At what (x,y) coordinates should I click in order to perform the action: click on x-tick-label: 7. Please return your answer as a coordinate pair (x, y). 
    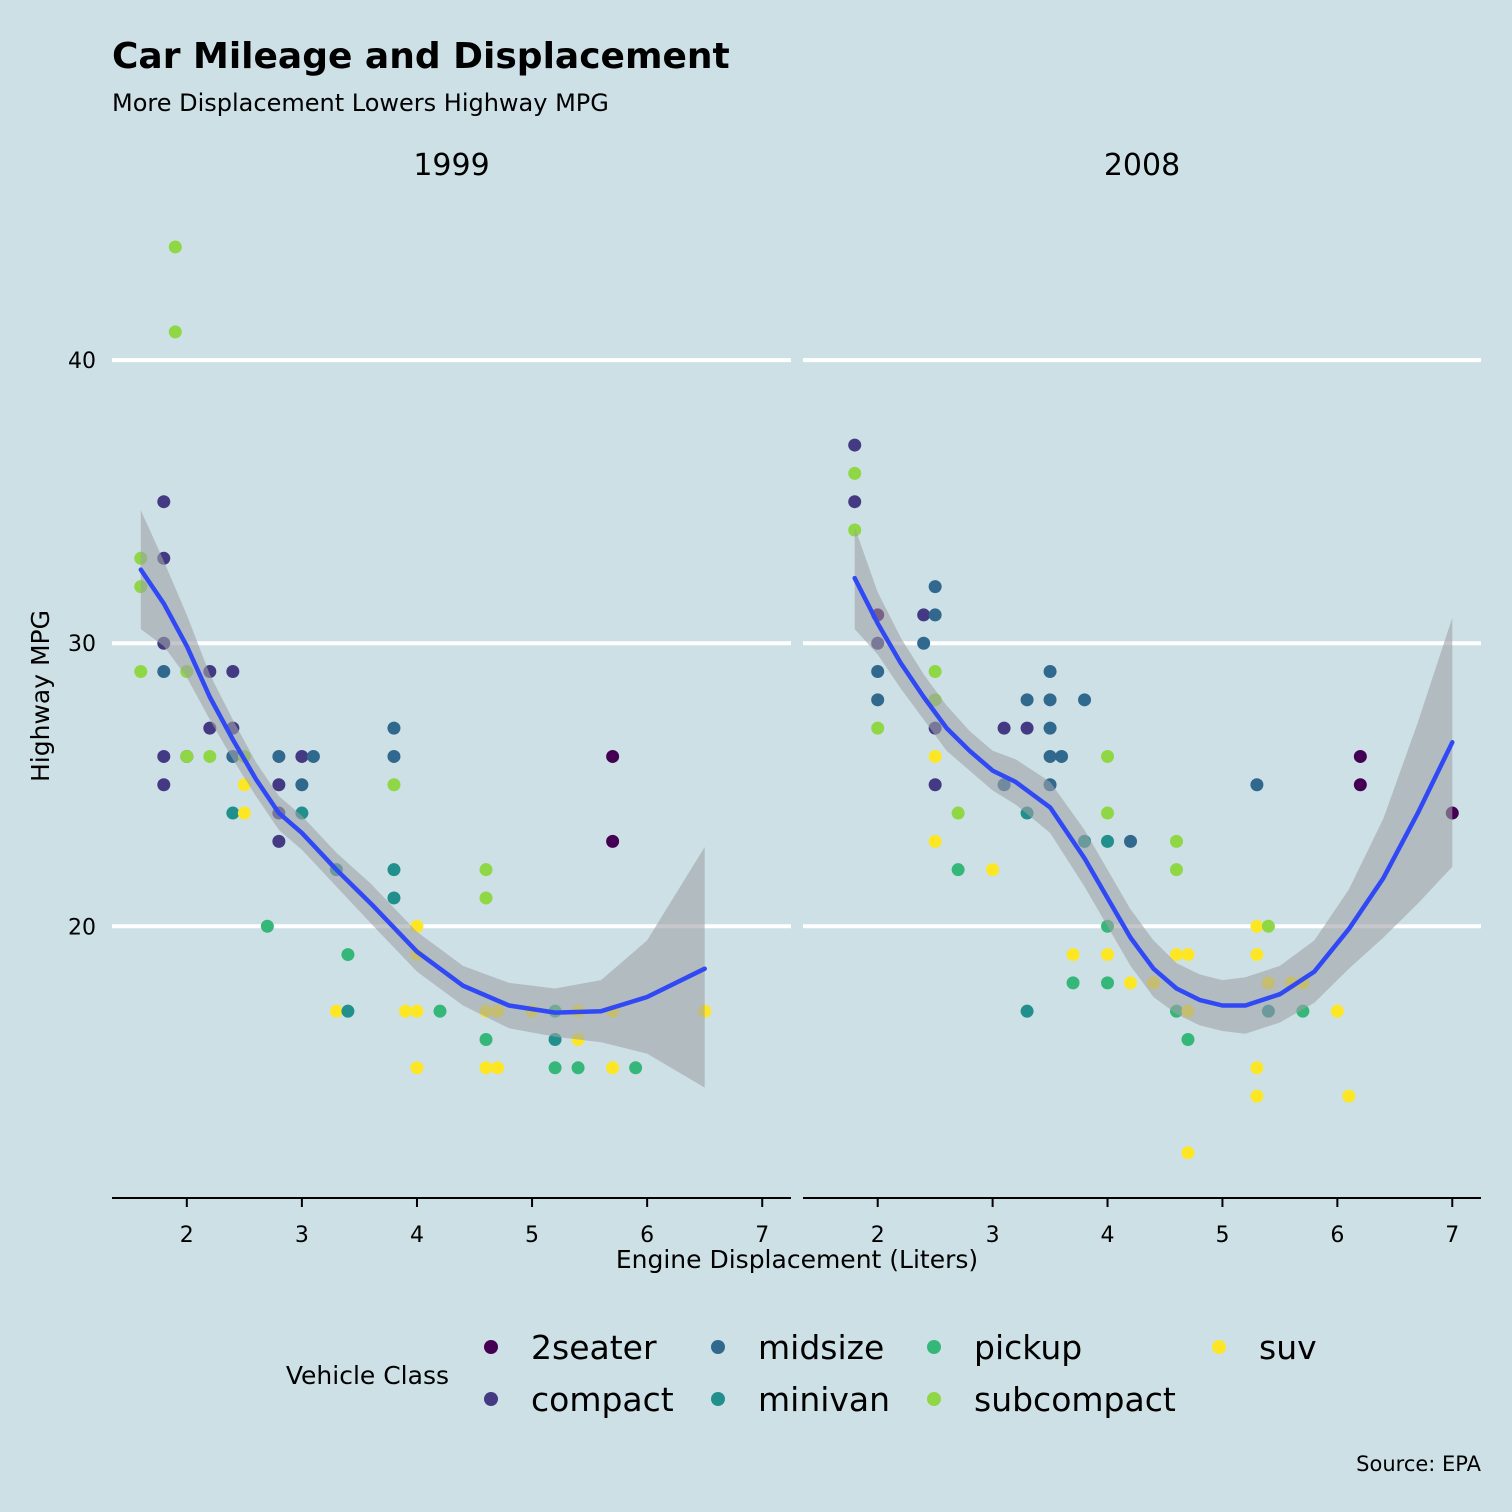
    Looking at the image, I should click on (762, 1235).